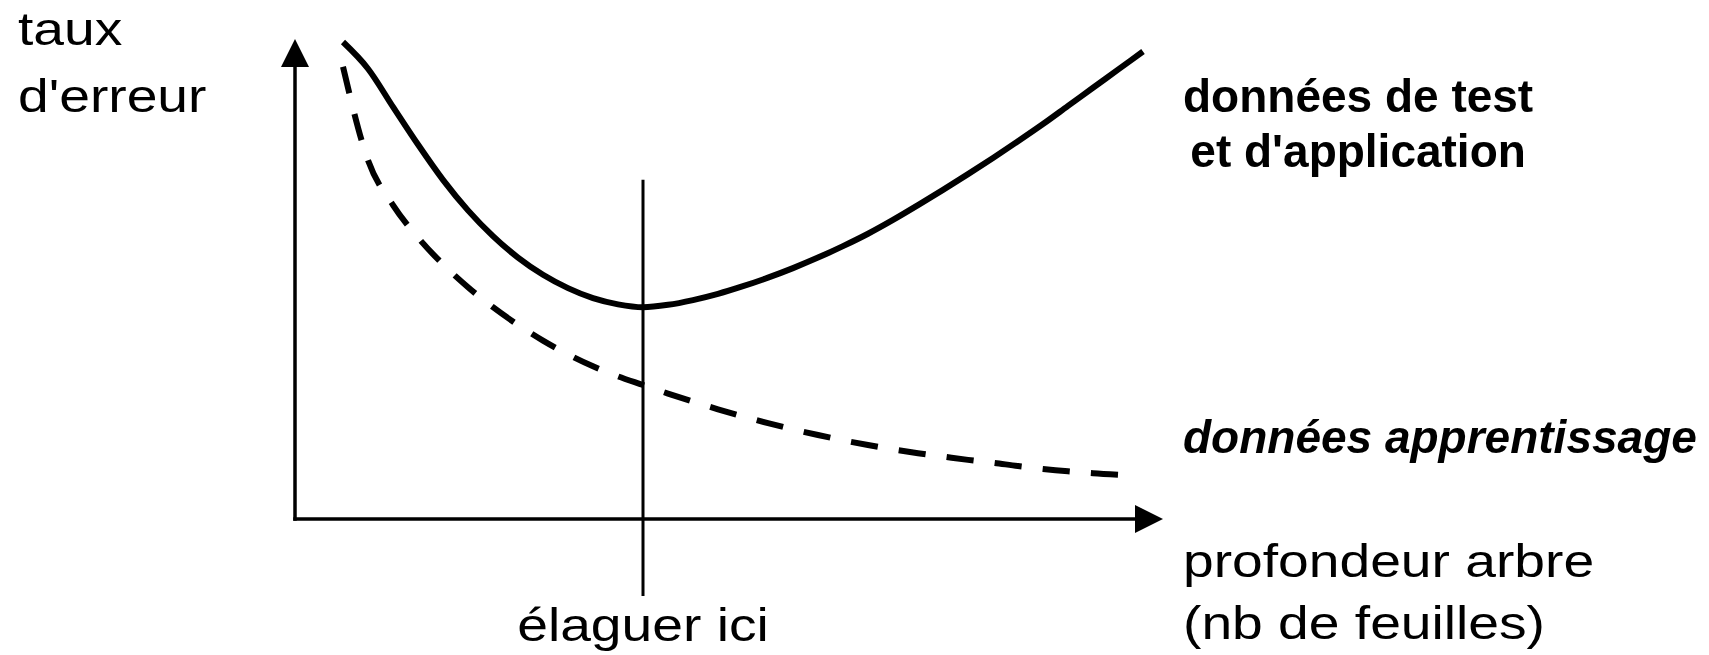 This screenshot has height=655, width=1709. I want to click on y-axis-title: taux d'erreur, so click(112, 62).